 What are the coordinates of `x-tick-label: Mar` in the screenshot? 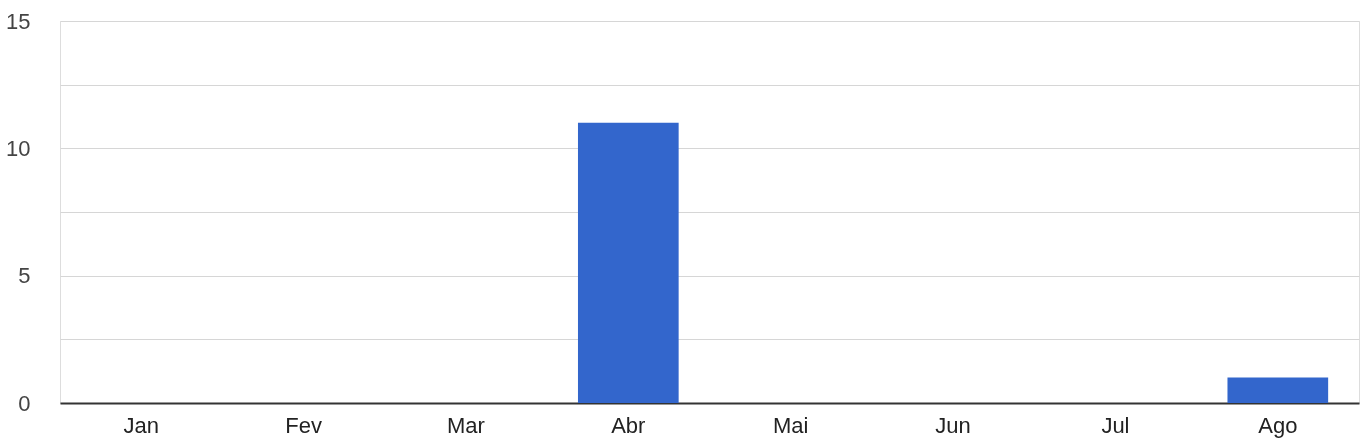 It's located at (465, 425).